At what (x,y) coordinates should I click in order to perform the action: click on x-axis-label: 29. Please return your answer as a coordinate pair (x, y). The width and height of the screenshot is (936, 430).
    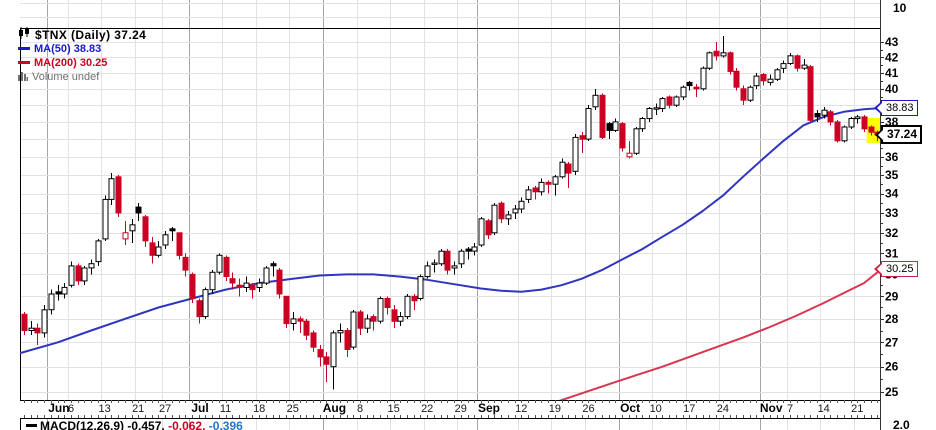
    Looking at the image, I should click on (461, 409).